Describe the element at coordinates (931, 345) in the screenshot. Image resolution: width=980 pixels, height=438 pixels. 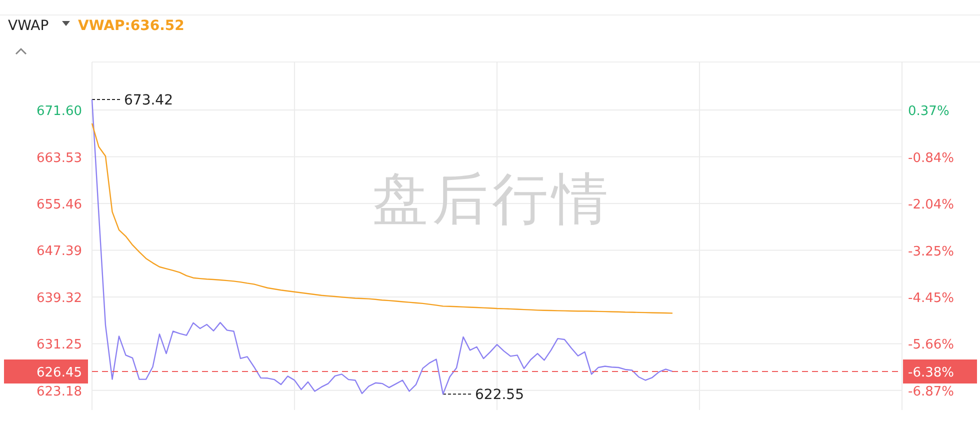
I see `y2-tick-label: -5.66%` at that location.